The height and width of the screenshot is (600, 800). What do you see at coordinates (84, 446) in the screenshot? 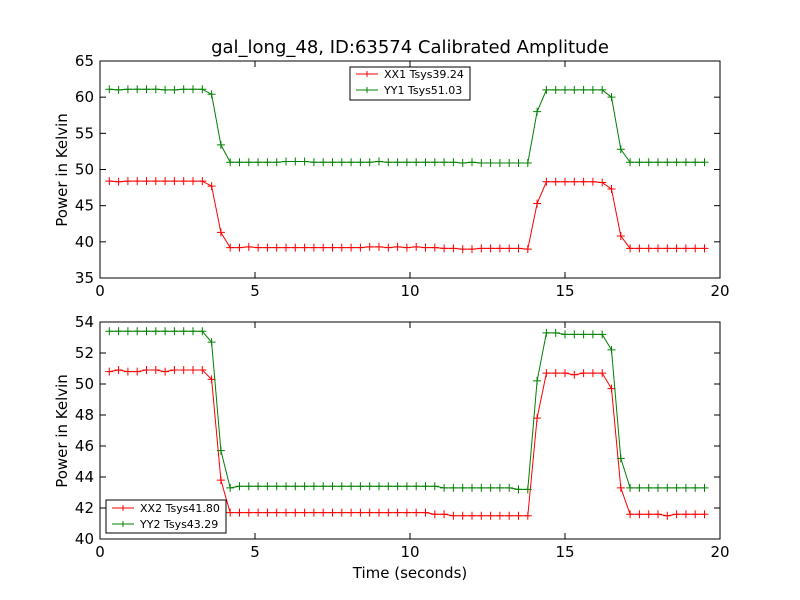
I see `bottom-chart-y-tick-label: 46` at bounding box center [84, 446].